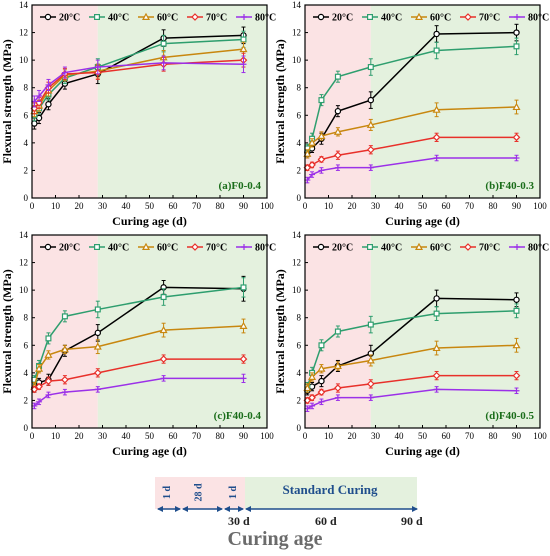 This screenshot has width=550, height=556. Describe the element at coordinates (239, 521) in the screenshot. I see `timeline-tick-30: 30 d` at that location.